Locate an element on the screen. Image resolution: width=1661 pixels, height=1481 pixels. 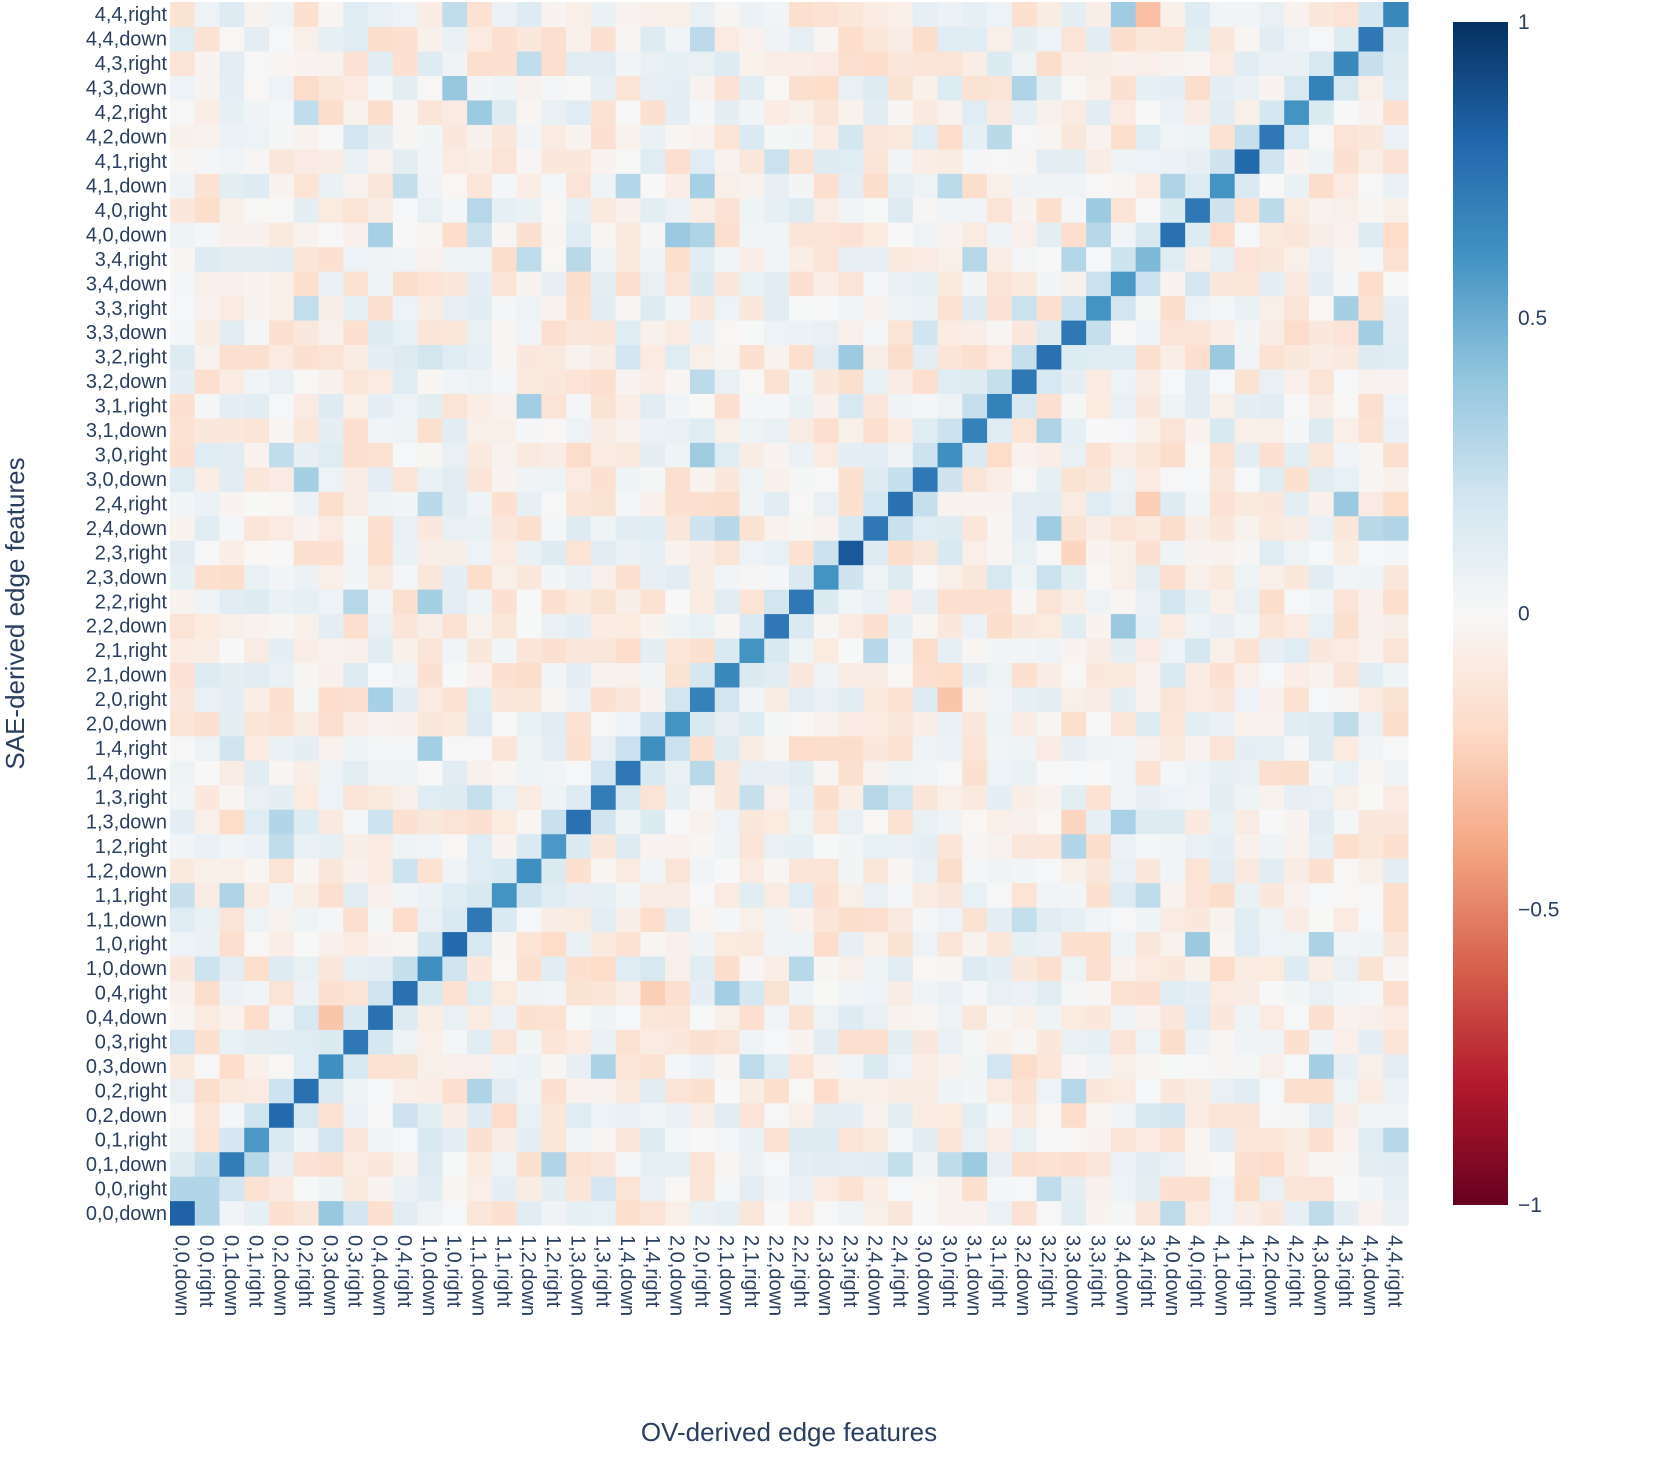
x-tick-label: 4,1,right is located at coordinates (1246, 1271).